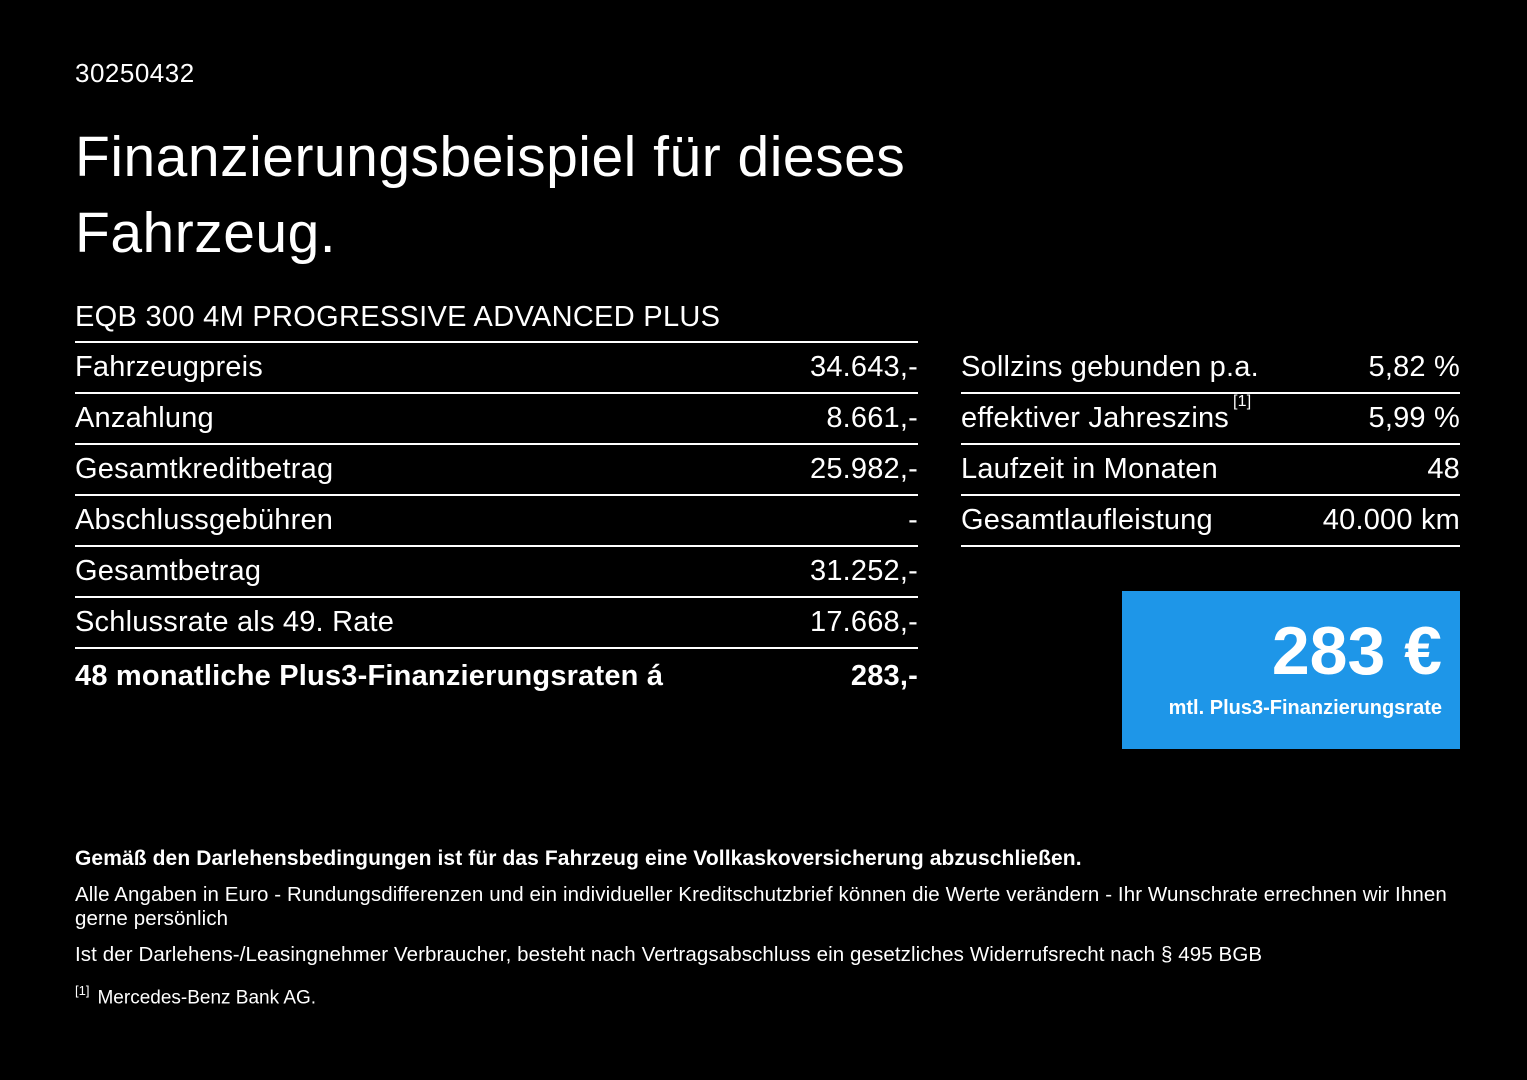  I want to click on finance-row-label: 48 monatliche Plus3-Finanzierungsraten á, so click(369, 676).